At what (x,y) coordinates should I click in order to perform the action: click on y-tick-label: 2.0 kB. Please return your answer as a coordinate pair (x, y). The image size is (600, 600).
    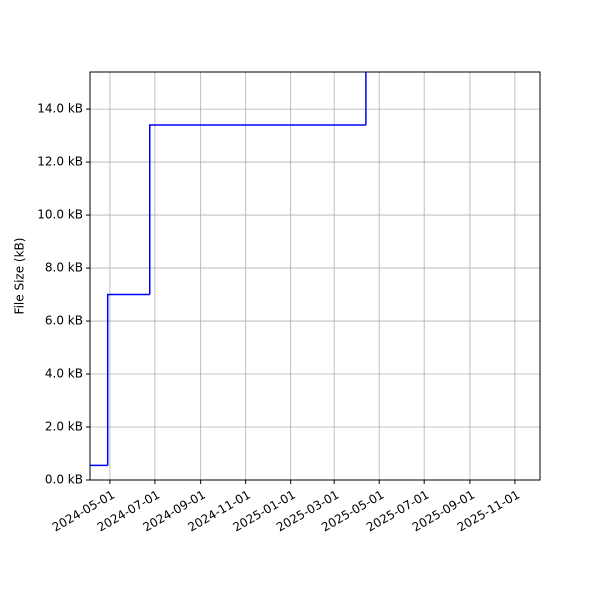
    Looking at the image, I should click on (64, 427).